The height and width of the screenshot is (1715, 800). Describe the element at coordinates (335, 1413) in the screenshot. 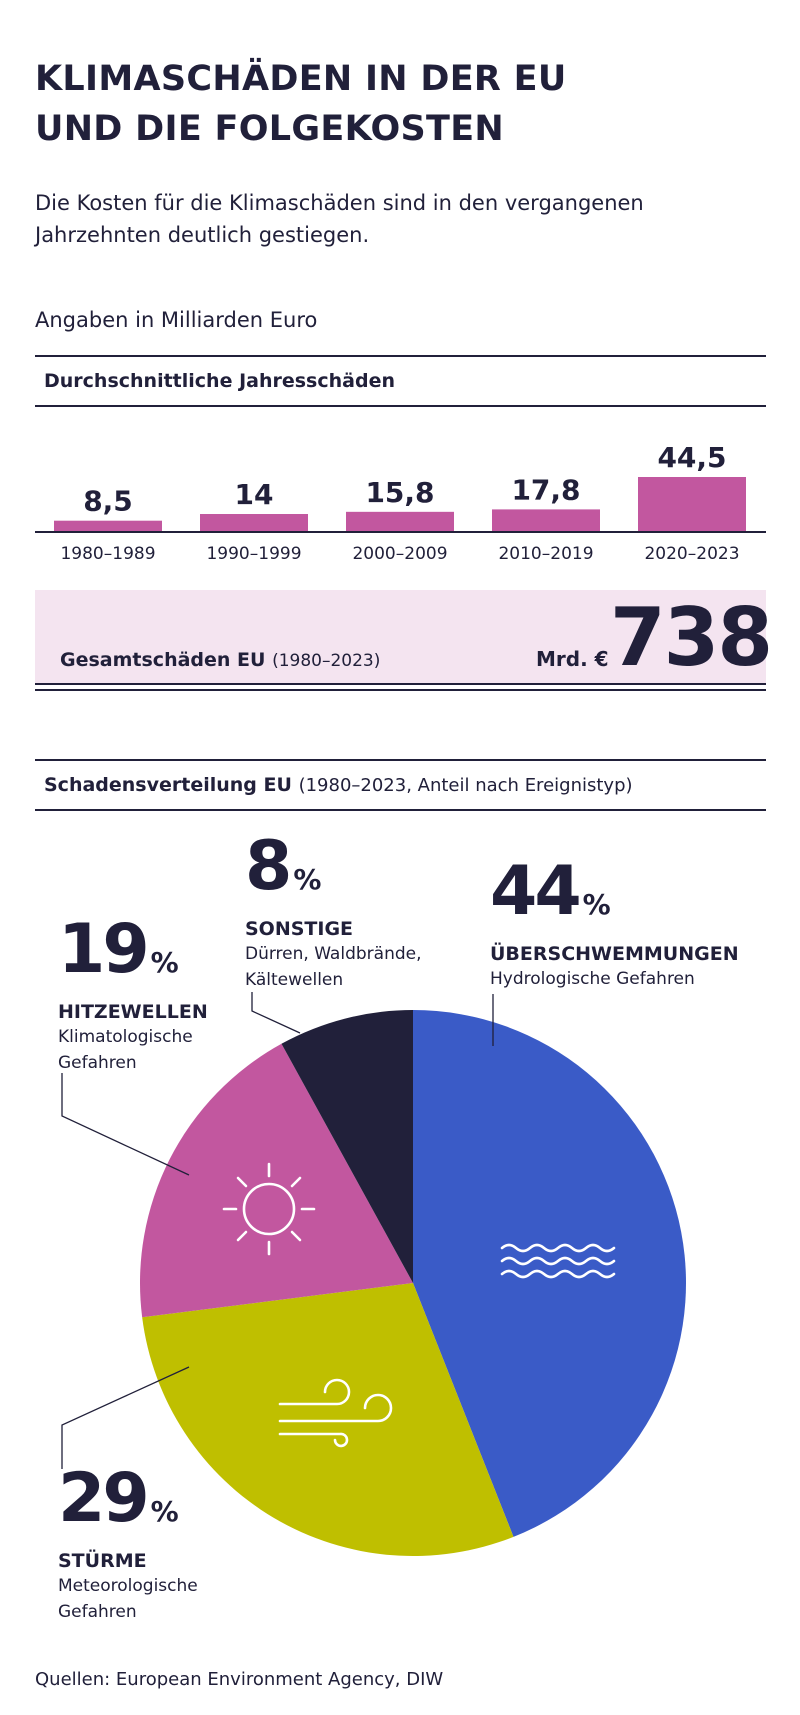

I see `wind-icon` at that location.